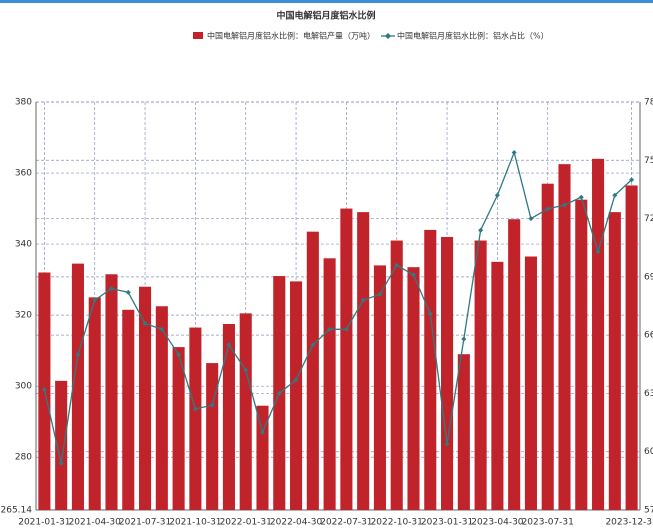  I want to click on y-tick-label: 265.14, so click(17, 511).